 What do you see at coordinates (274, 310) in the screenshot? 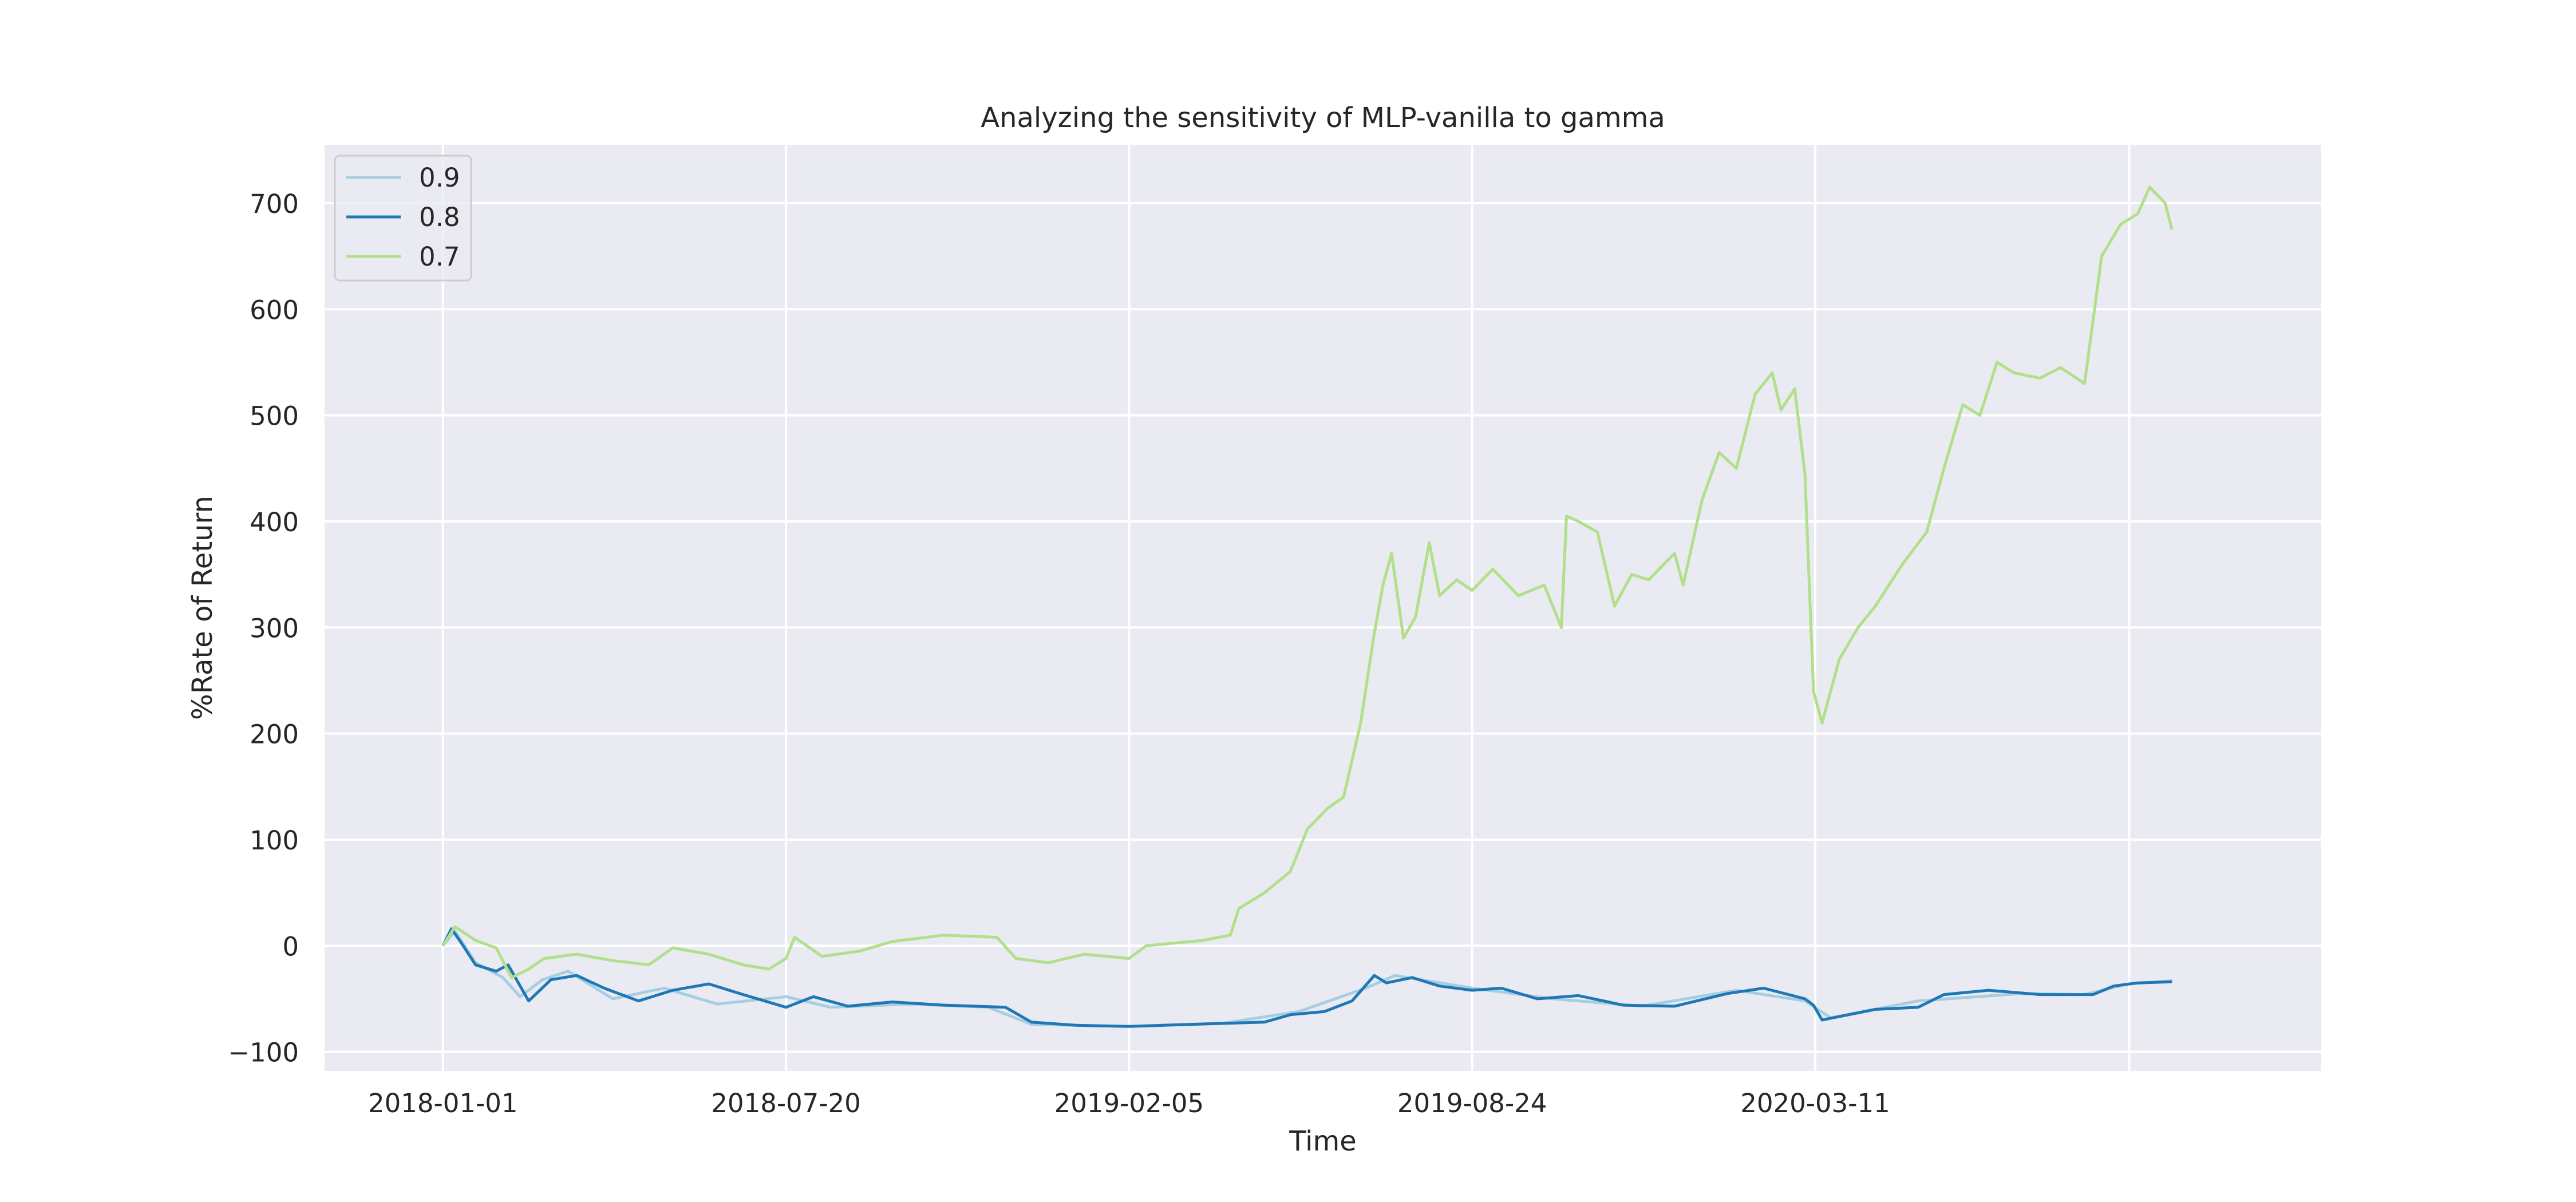
I see `y-tick-label: 600` at bounding box center [274, 310].